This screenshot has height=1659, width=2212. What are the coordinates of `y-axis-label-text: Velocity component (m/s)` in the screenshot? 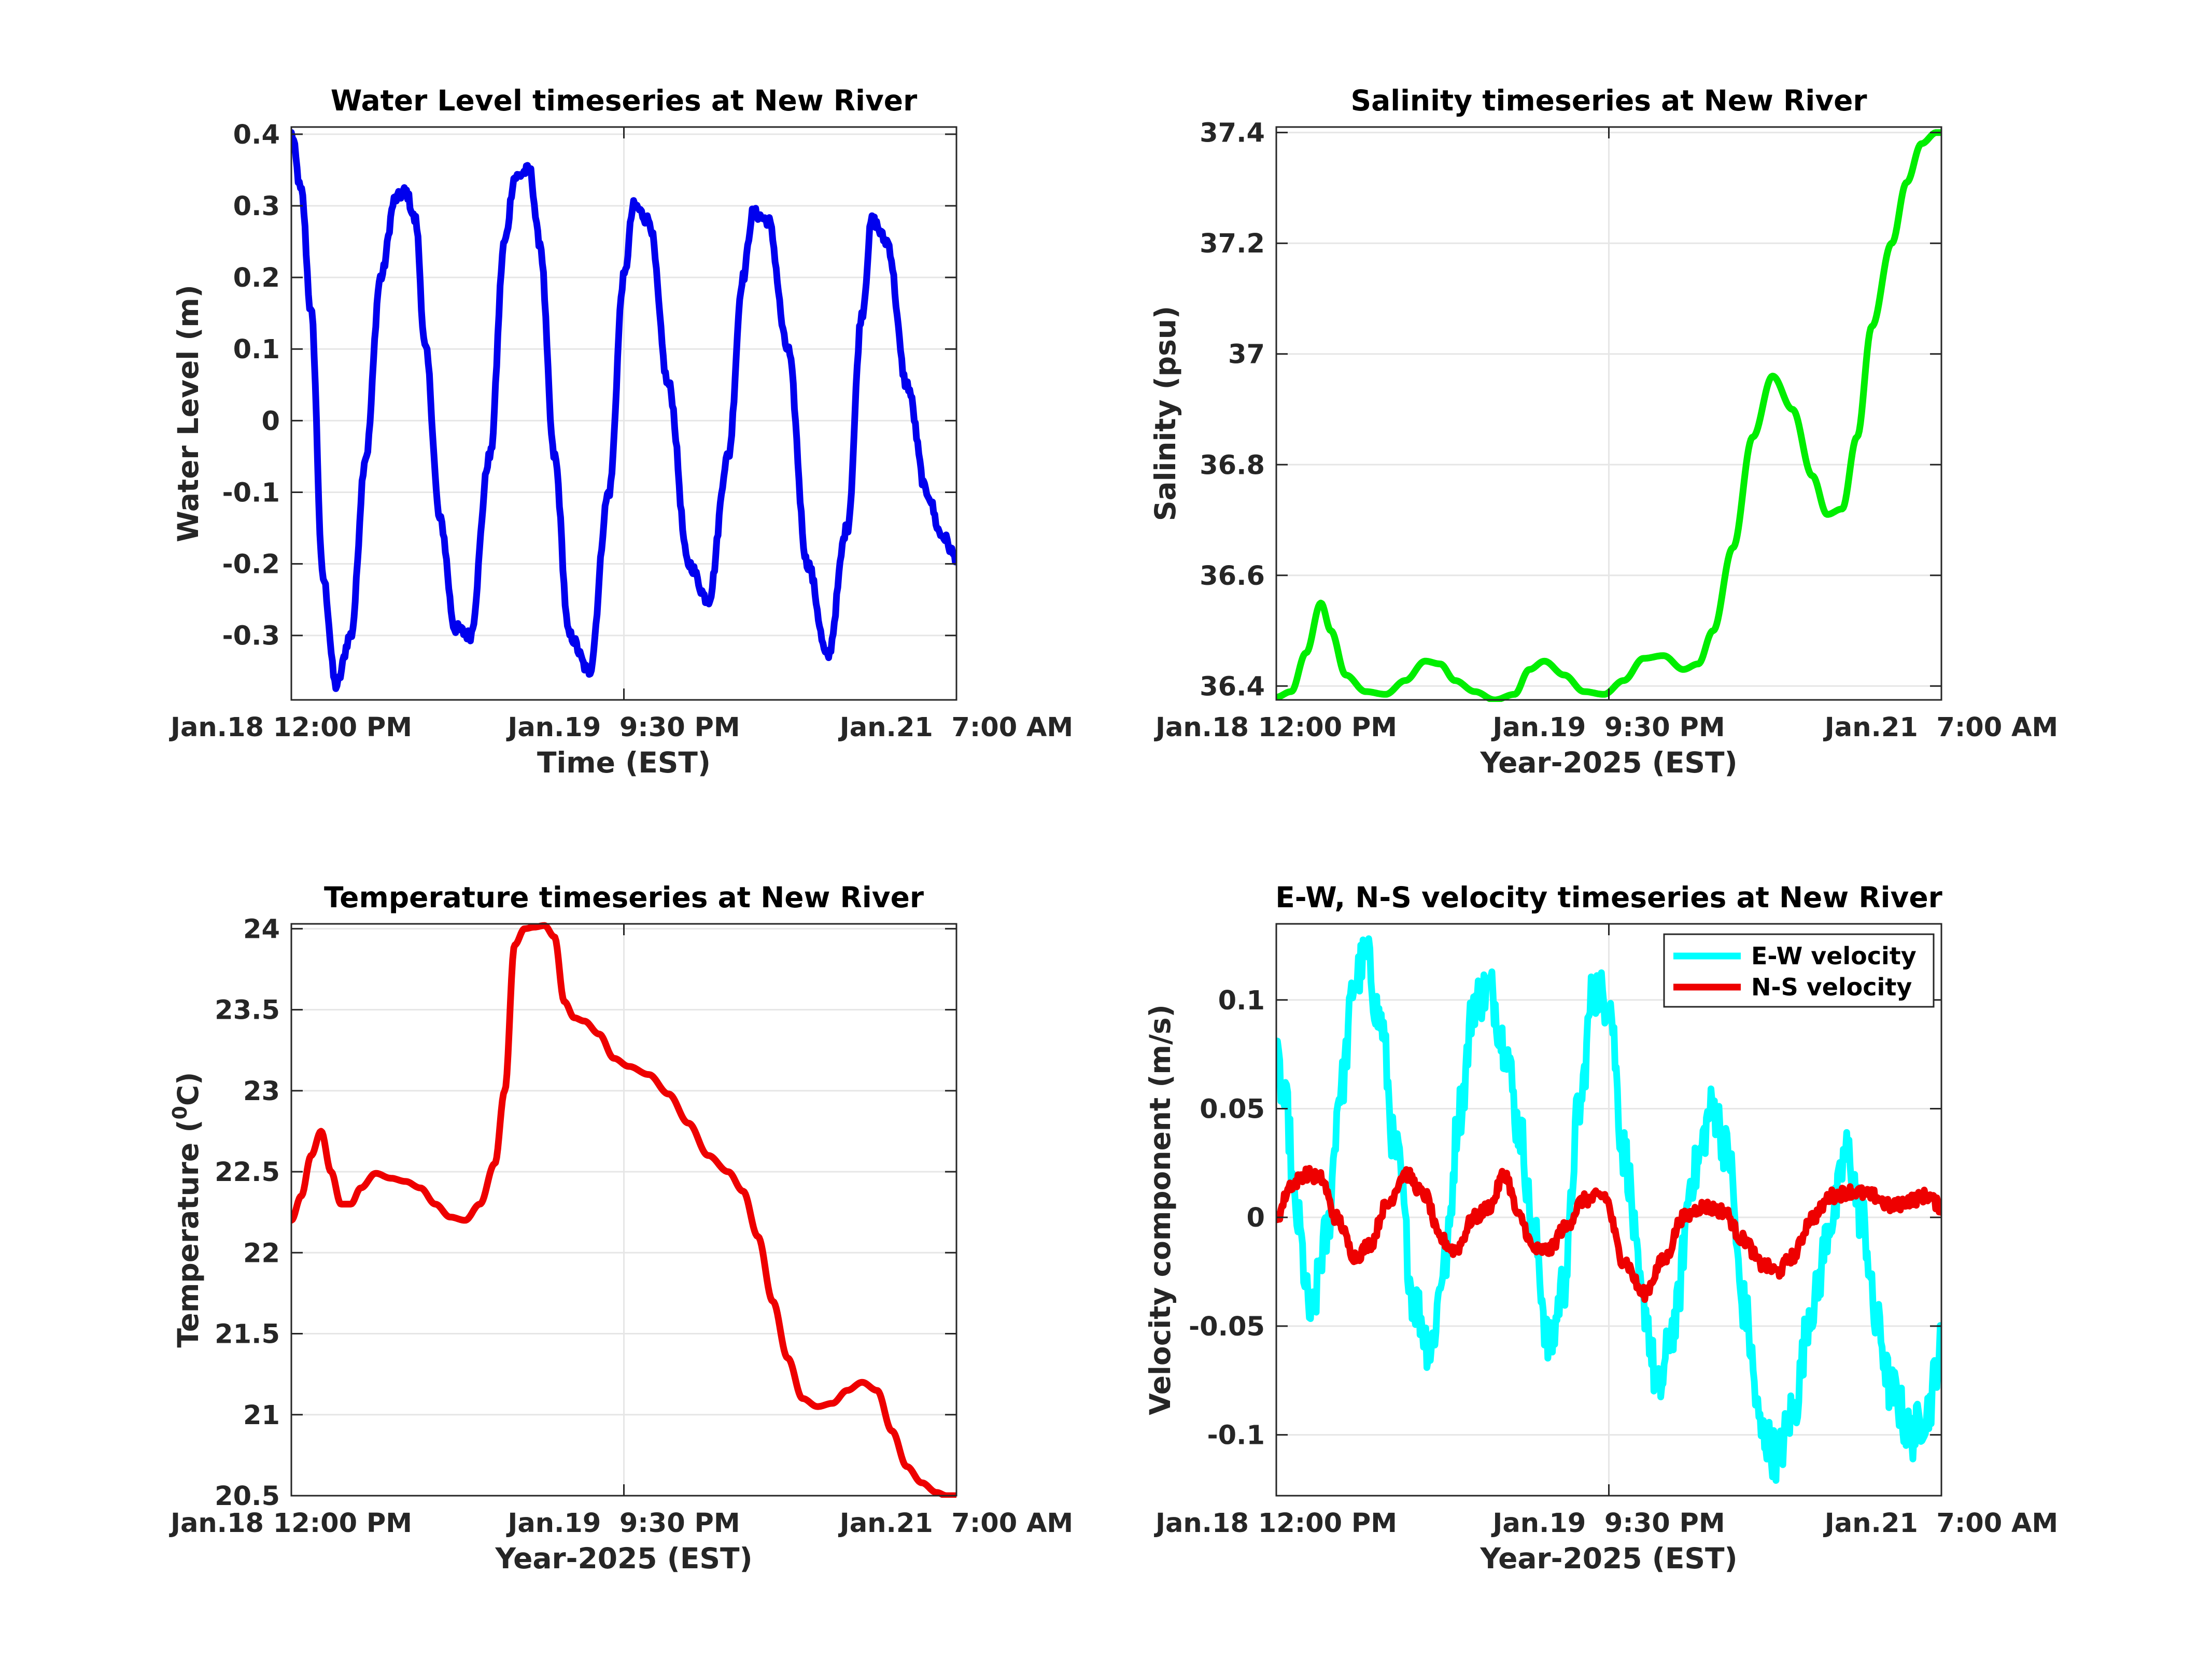 It's located at (1160, 1209).